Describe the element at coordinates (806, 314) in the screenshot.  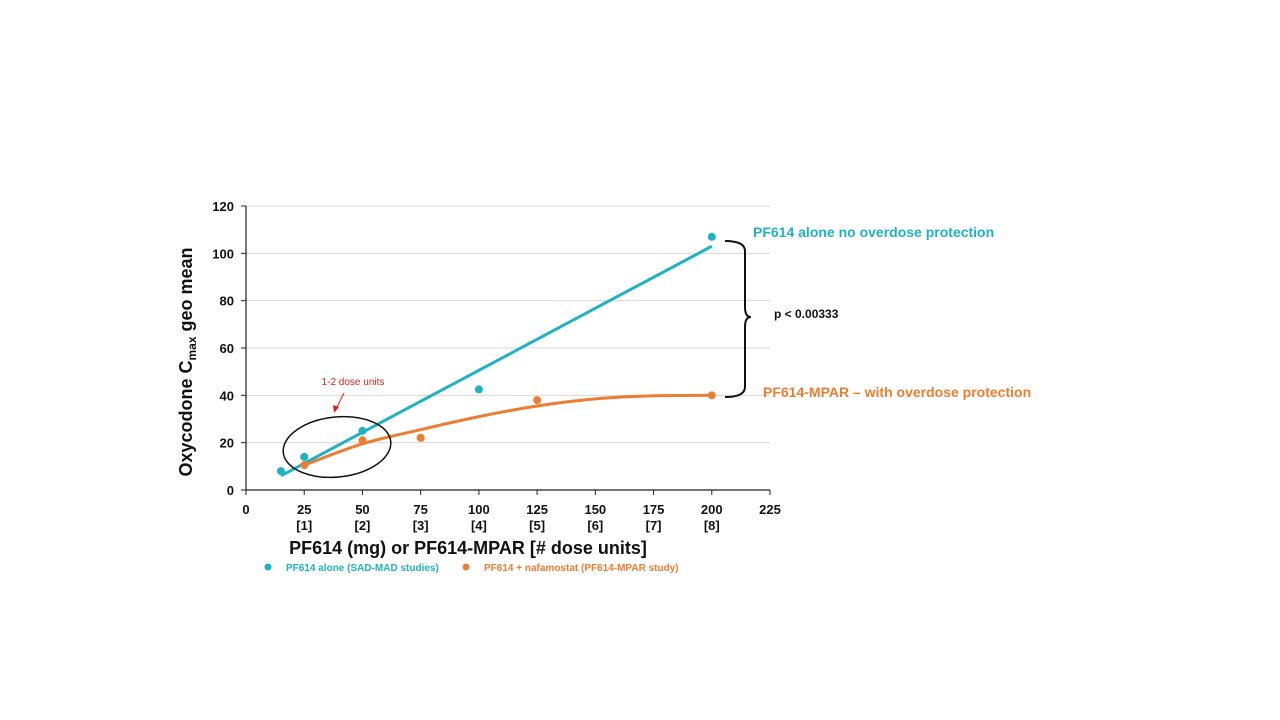
I see `annotation-pvalue: p < 0.00333` at that location.